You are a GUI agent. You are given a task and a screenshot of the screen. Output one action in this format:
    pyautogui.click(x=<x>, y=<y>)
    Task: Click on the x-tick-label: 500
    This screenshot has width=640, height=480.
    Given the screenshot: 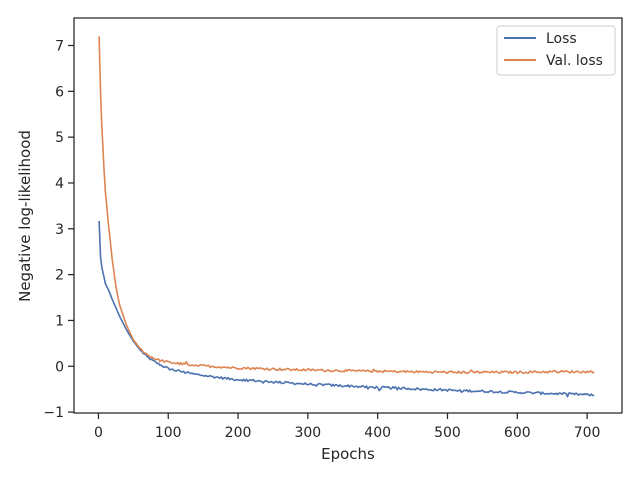 What is the action you would take?
    pyautogui.click(x=447, y=433)
    